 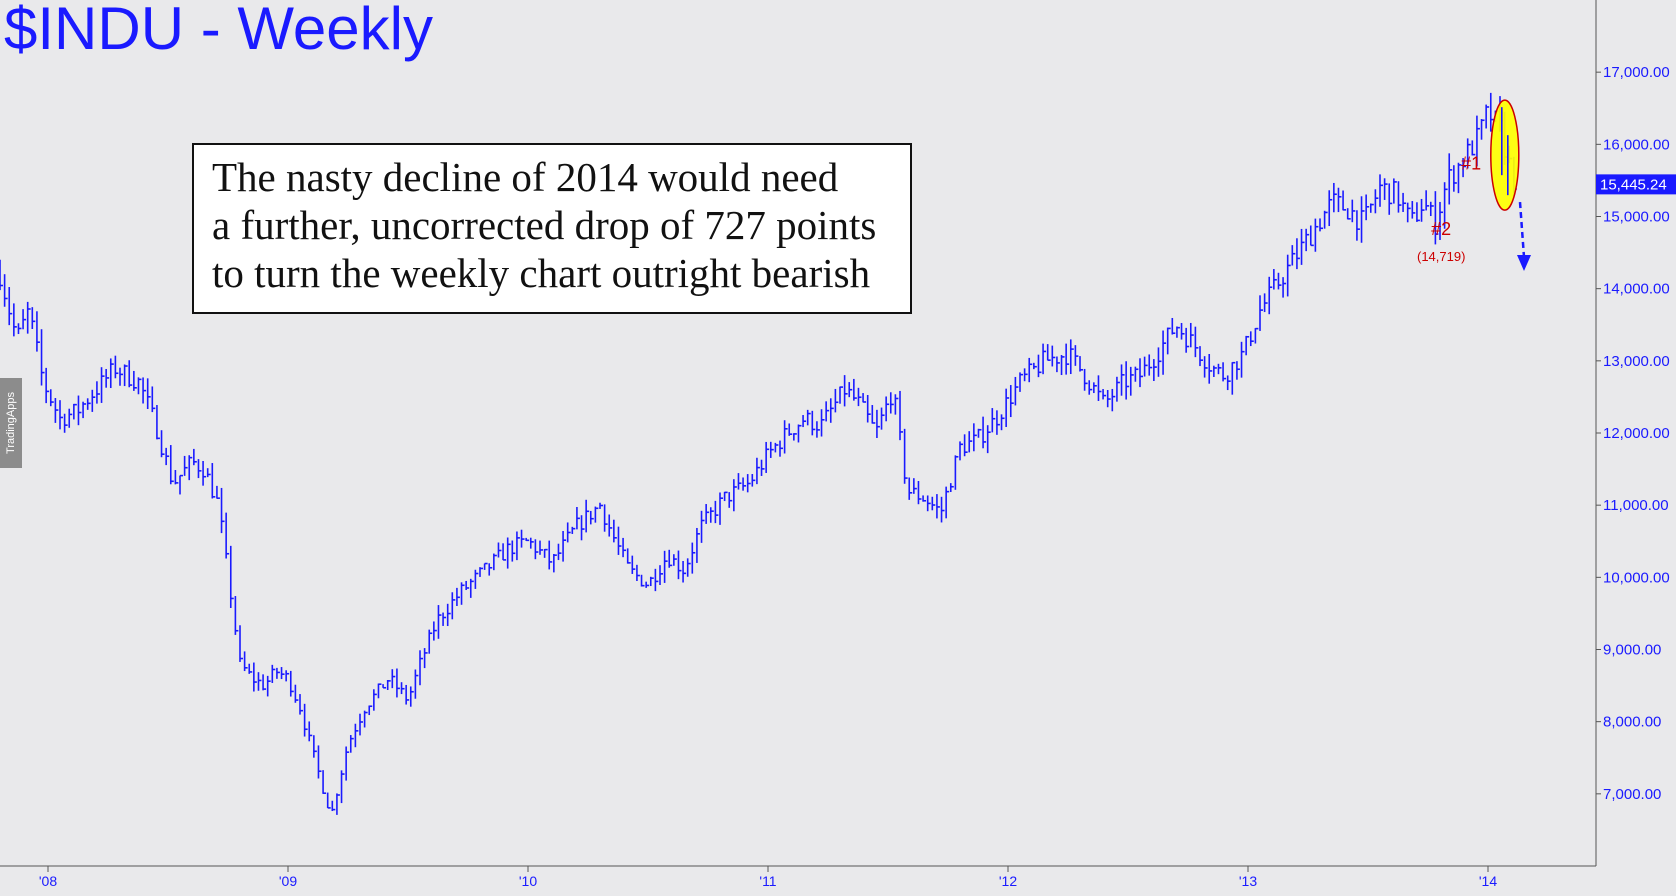 I want to click on x-axis: '08 '09 '10 '11 '12 '13 '14, so click(x=768, y=877).